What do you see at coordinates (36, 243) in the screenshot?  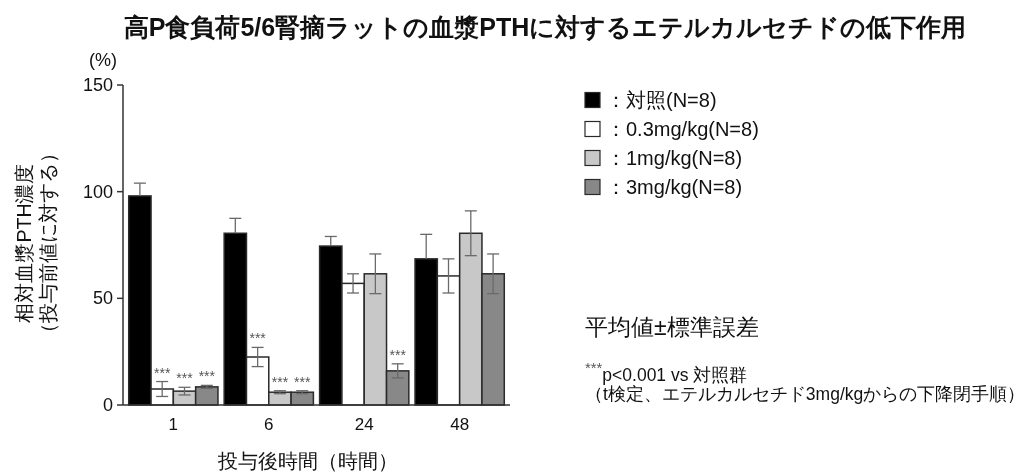 I see `y-axis-title: 相対血漿PTH濃度（投与前値に対する）` at bounding box center [36, 243].